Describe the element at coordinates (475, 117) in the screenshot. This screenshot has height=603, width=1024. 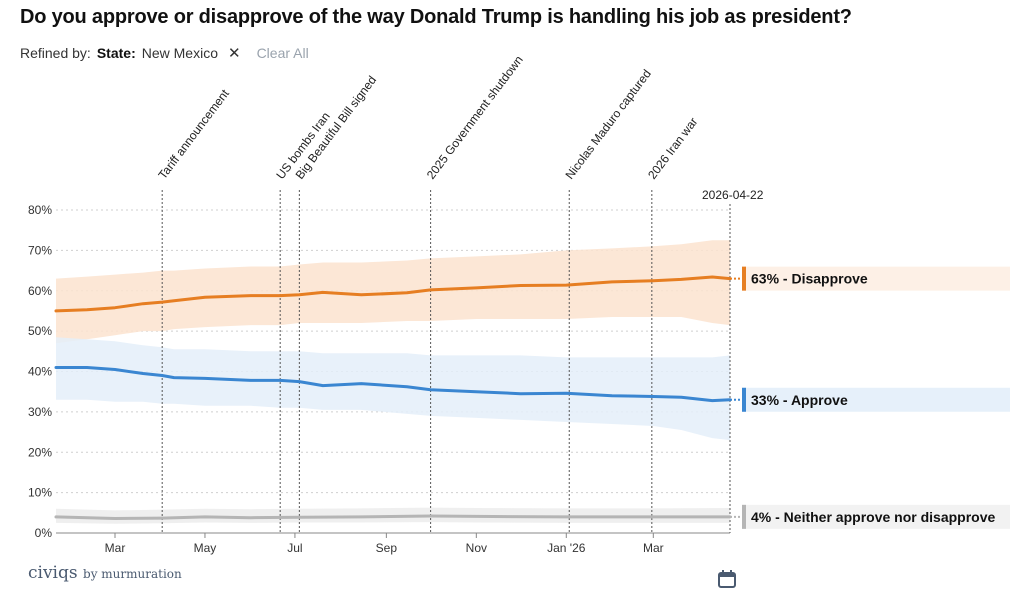
I see `event-label: 2025 Government shutdown` at that location.